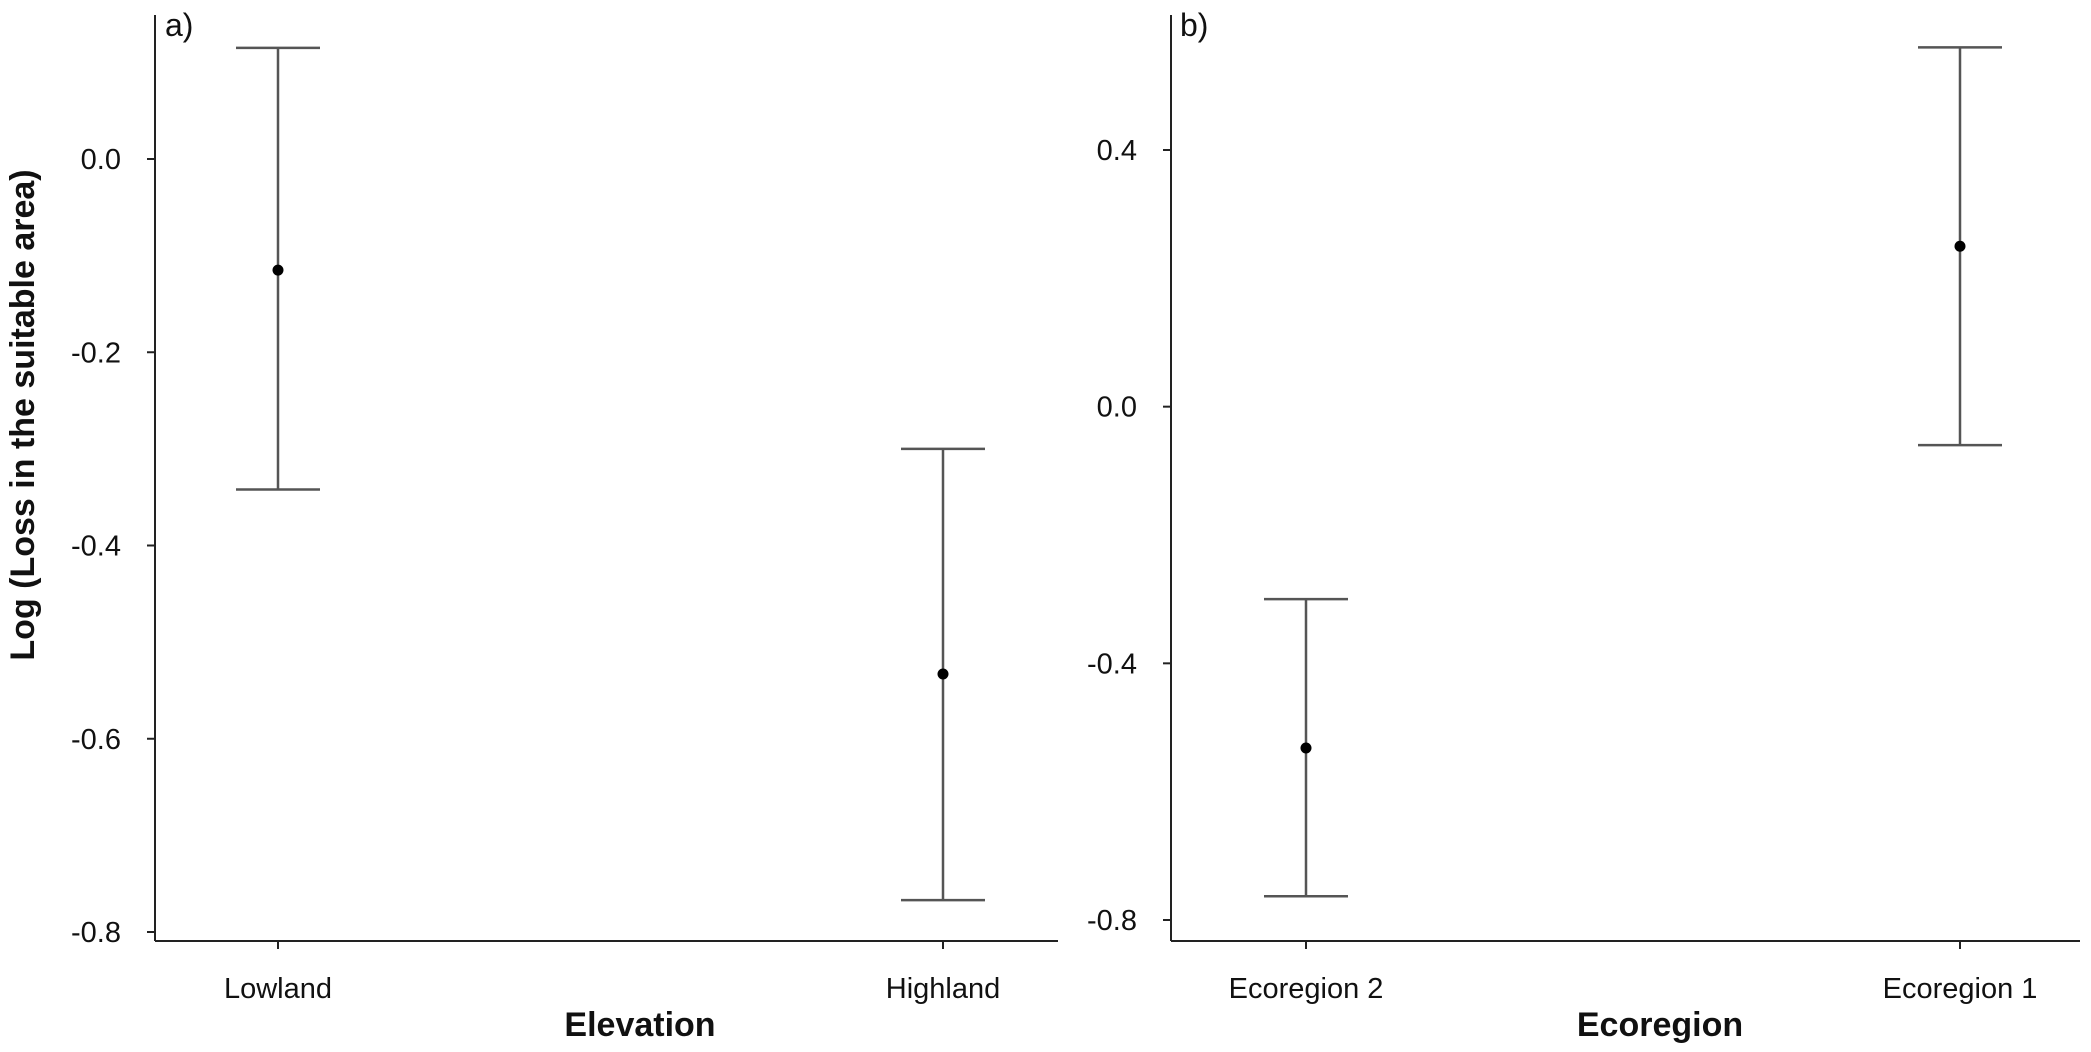  What do you see at coordinates (179, 25) in the screenshot?
I see `panel-label: a)` at bounding box center [179, 25].